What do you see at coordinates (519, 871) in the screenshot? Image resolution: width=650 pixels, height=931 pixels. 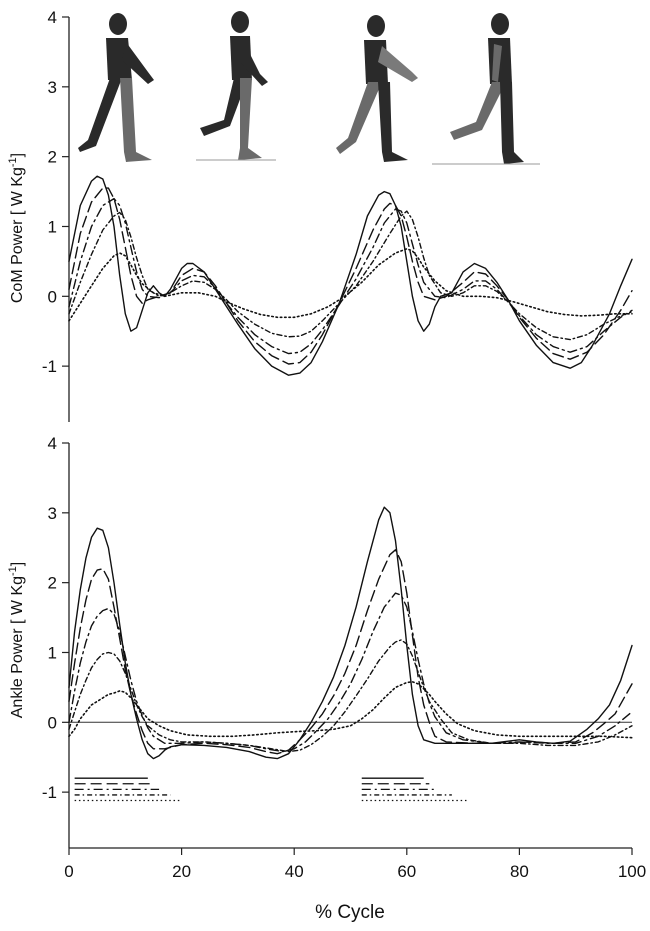 I see `x-tick-label: 80` at bounding box center [519, 871].